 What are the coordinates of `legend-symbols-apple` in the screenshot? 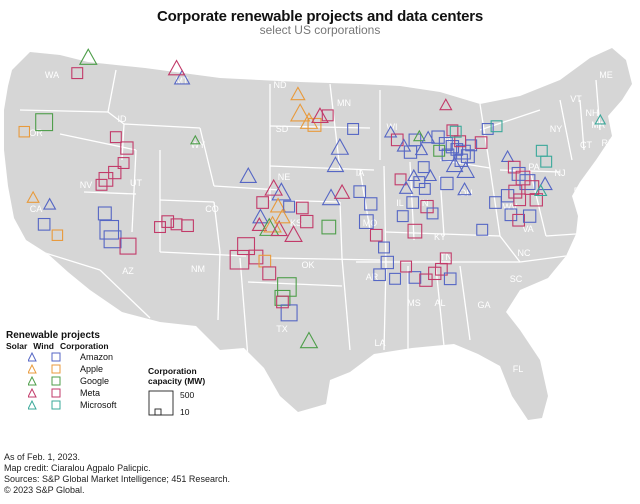 It's located at (44, 368).